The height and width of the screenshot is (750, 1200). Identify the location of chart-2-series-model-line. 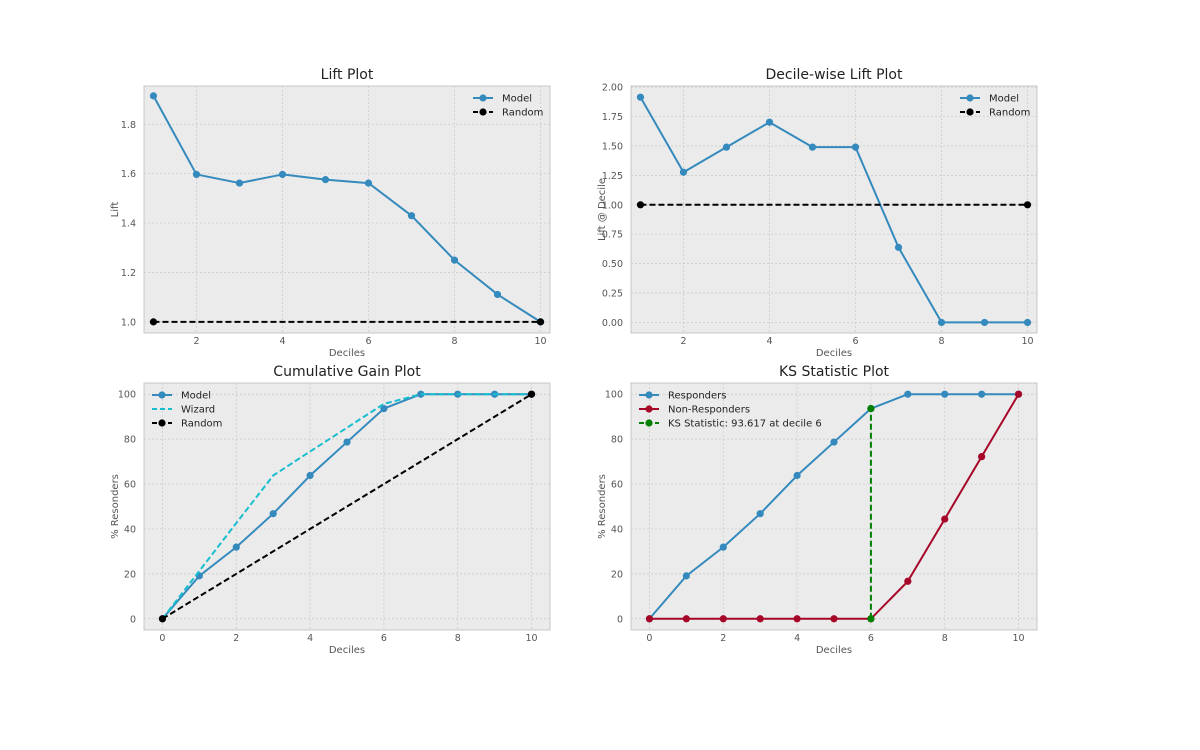
(833, 210).